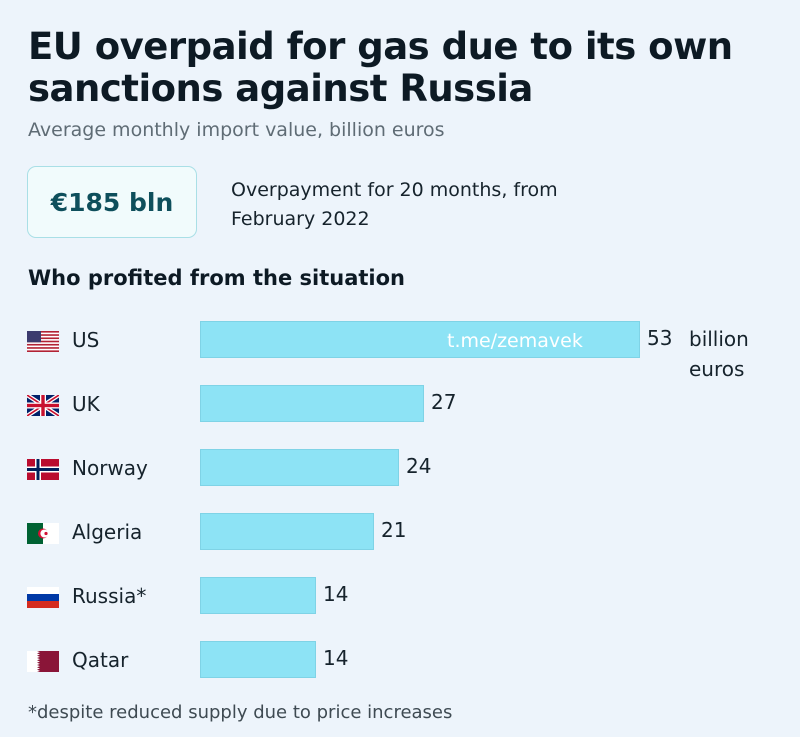 This screenshot has height=737, width=800. I want to click on uk-flag-icon, so click(43, 405).